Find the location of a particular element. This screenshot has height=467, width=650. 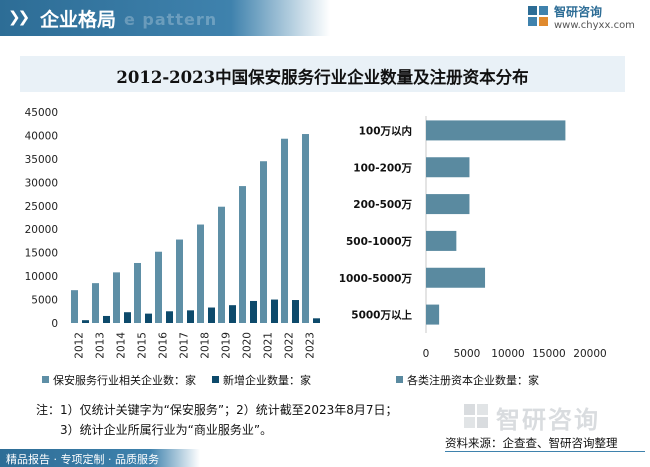

x-tick-label: 2021 is located at coordinates (269, 345).